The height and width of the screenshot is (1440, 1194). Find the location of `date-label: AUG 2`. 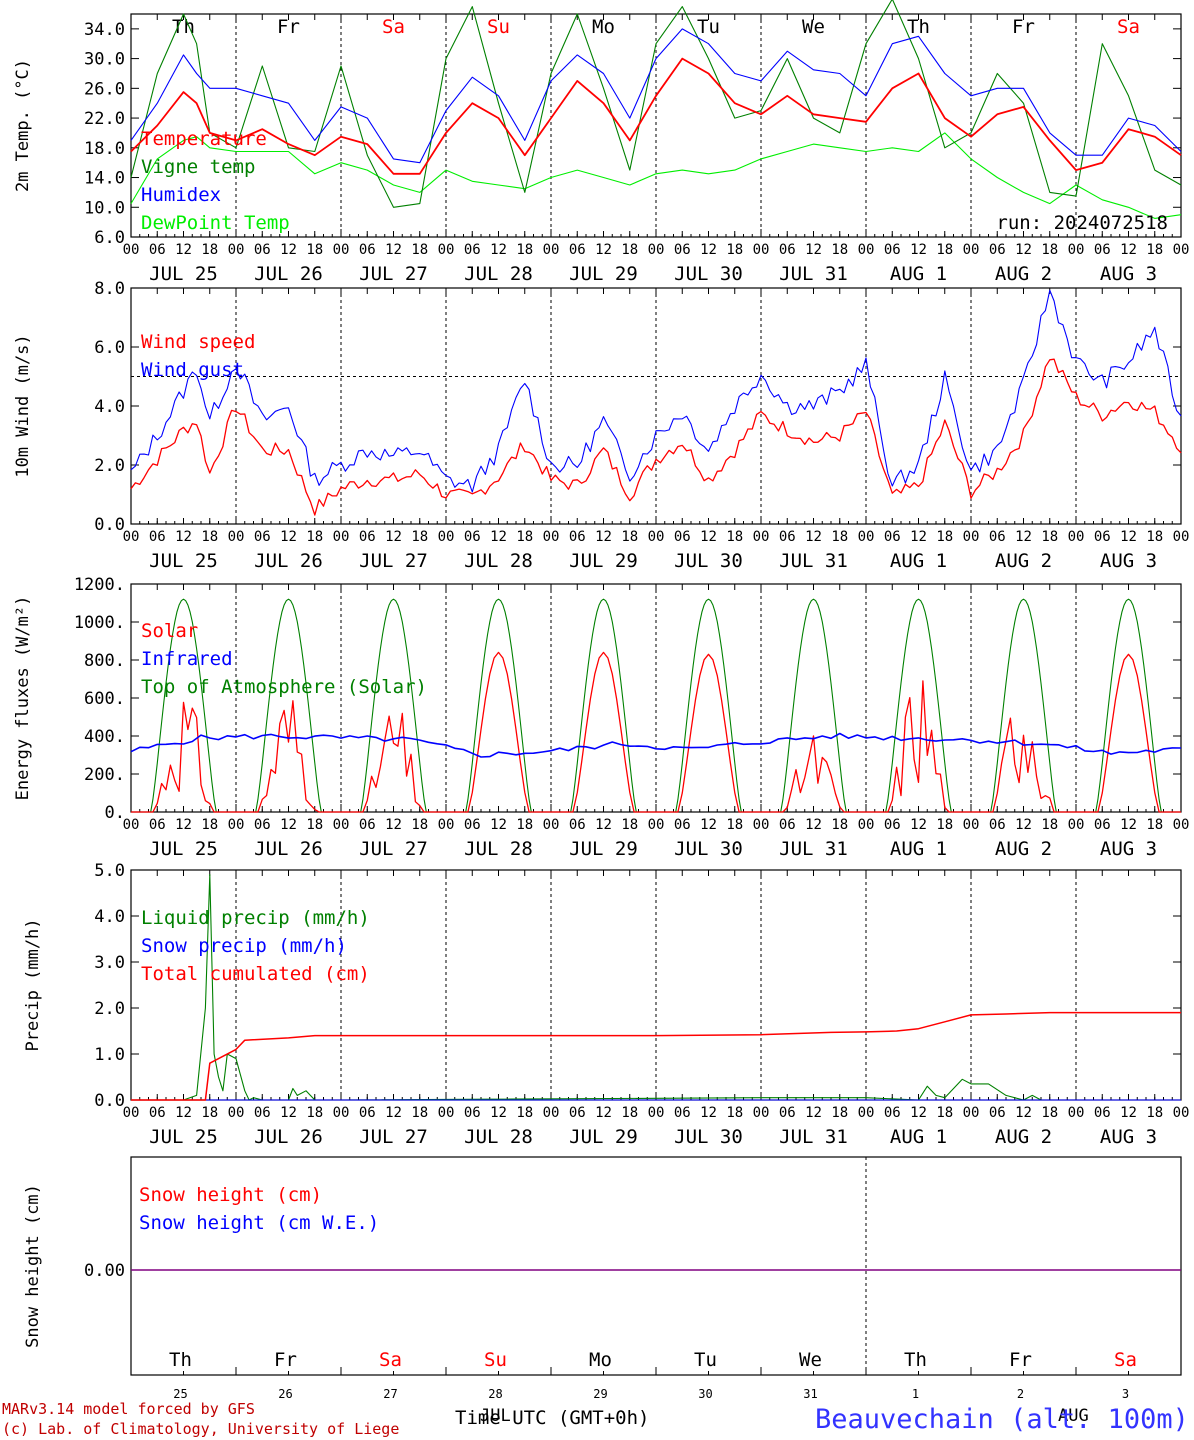

date-label: AUG 2 is located at coordinates (1023, 561).